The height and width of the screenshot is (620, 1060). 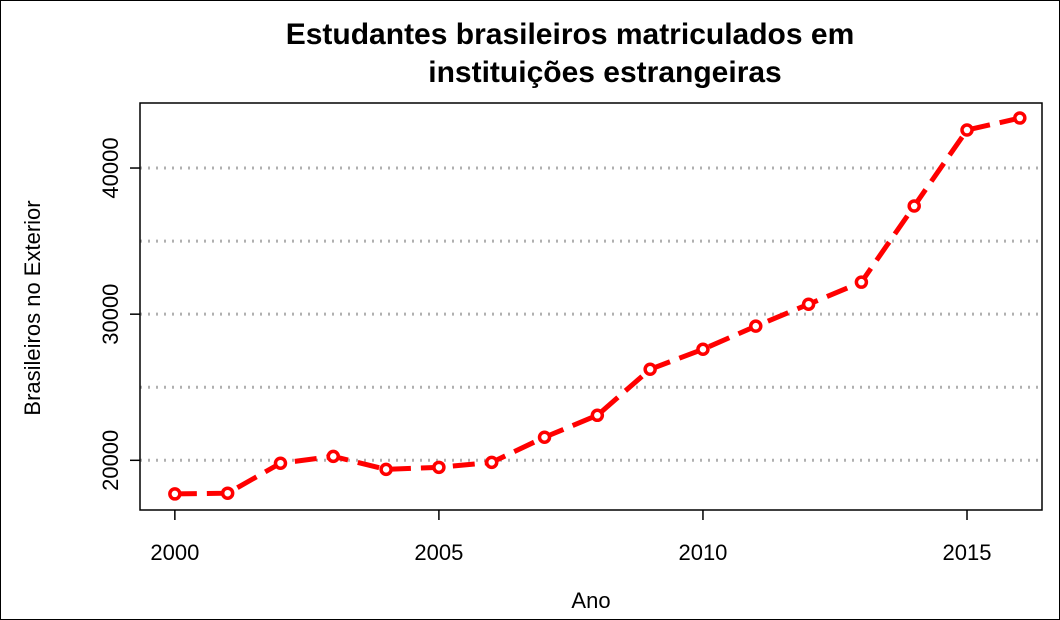 I want to click on x-tick-label: 2000, so click(x=174, y=552).